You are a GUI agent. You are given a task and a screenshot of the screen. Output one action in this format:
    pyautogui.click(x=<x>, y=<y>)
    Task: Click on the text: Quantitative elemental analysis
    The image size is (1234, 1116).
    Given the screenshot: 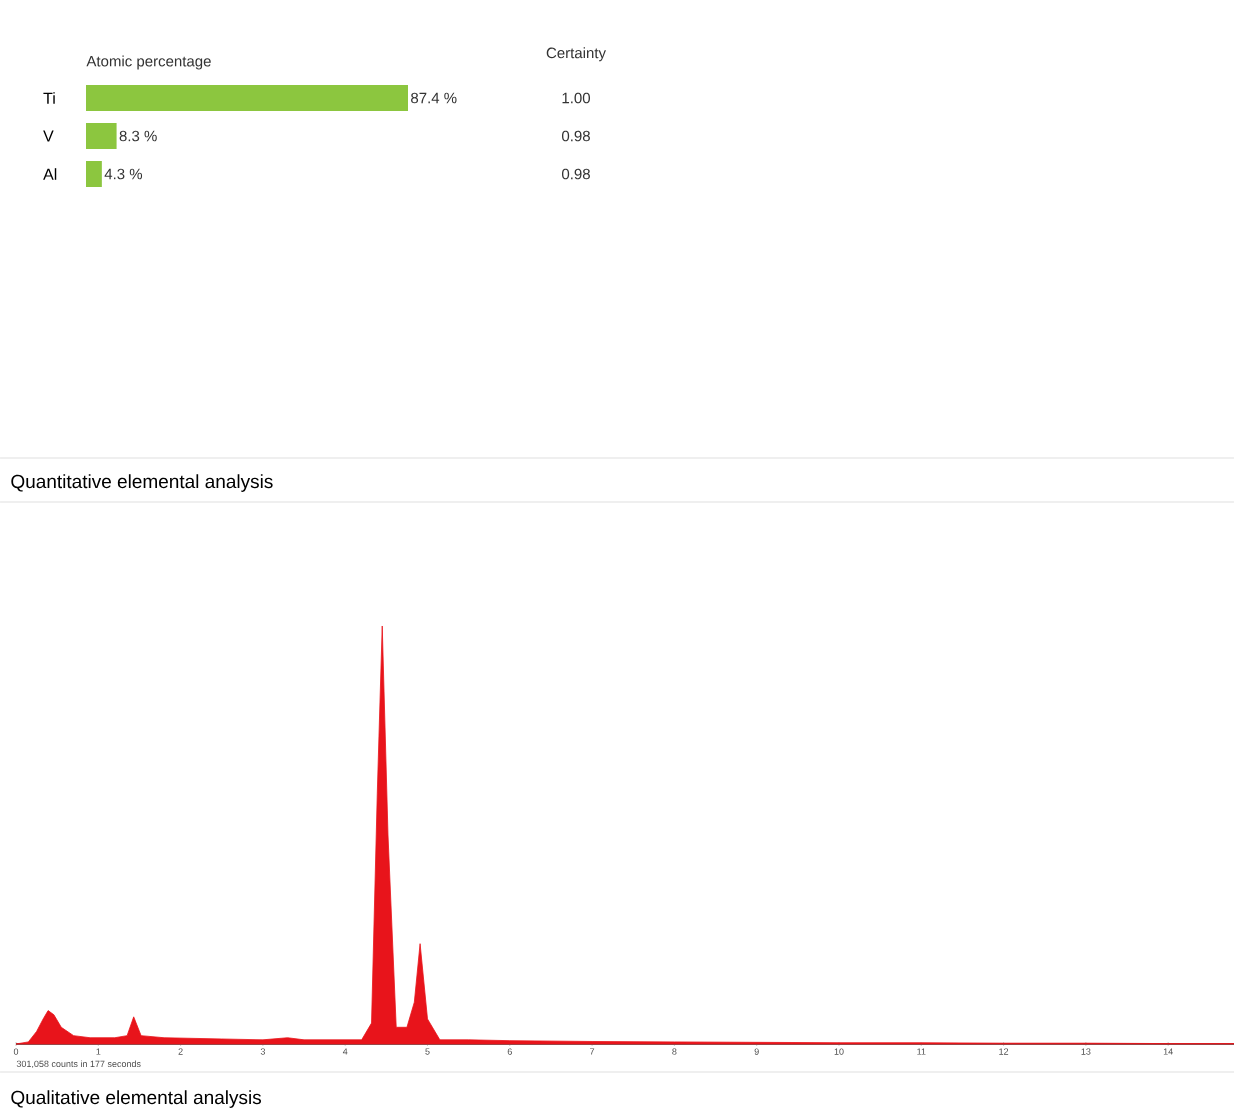 What is the action you would take?
    pyautogui.click(x=142, y=483)
    